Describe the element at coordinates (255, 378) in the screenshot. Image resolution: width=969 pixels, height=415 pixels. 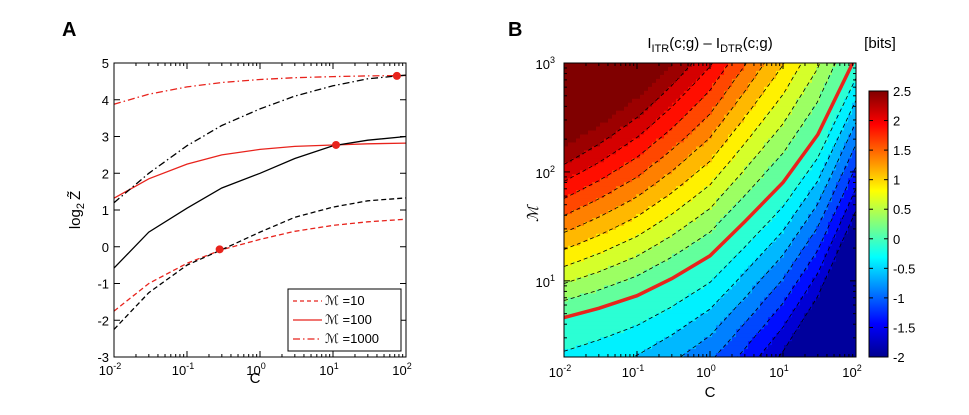
I see `panel-a-xlabel: C` at that location.